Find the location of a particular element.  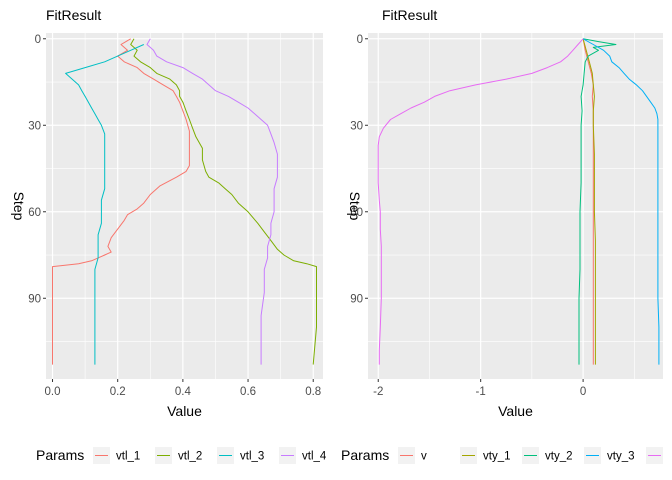

legend-item-vtl-2: vtl_2 is located at coordinates (178, 455).